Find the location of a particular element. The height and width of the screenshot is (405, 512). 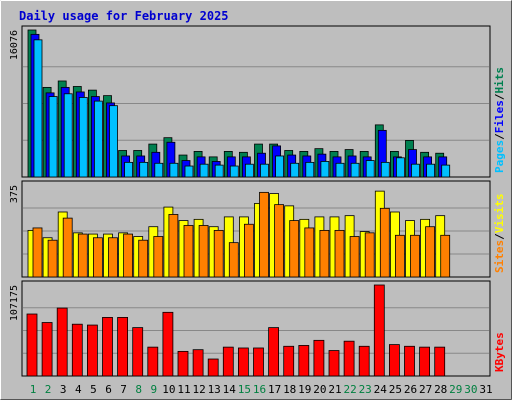

day-label-7: 7 is located at coordinates (123, 389).